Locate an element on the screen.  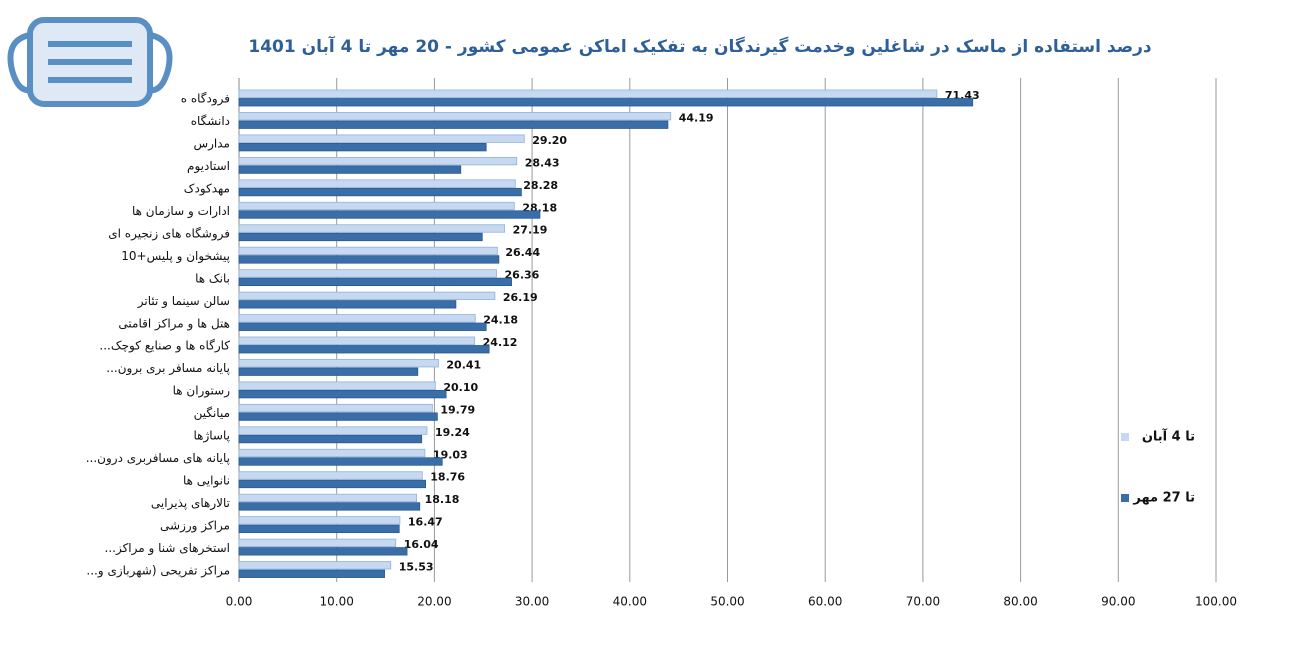
y-tick-label: سالن سینما و تئاتر is located at coordinates (183, 301).